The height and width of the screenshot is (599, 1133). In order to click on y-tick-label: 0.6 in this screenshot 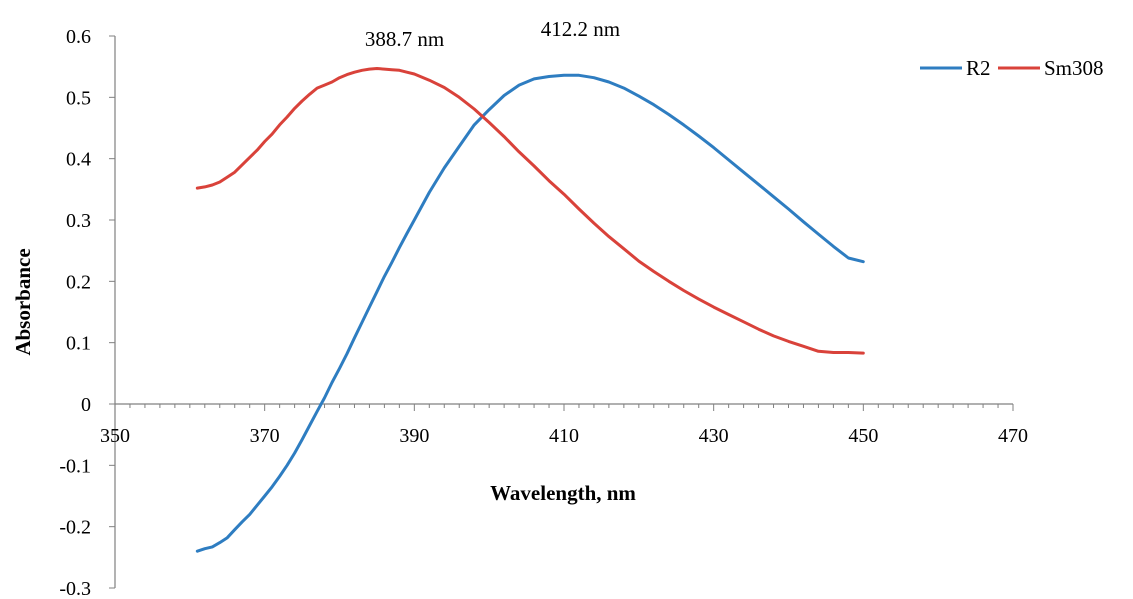, I will do `click(78, 37)`.